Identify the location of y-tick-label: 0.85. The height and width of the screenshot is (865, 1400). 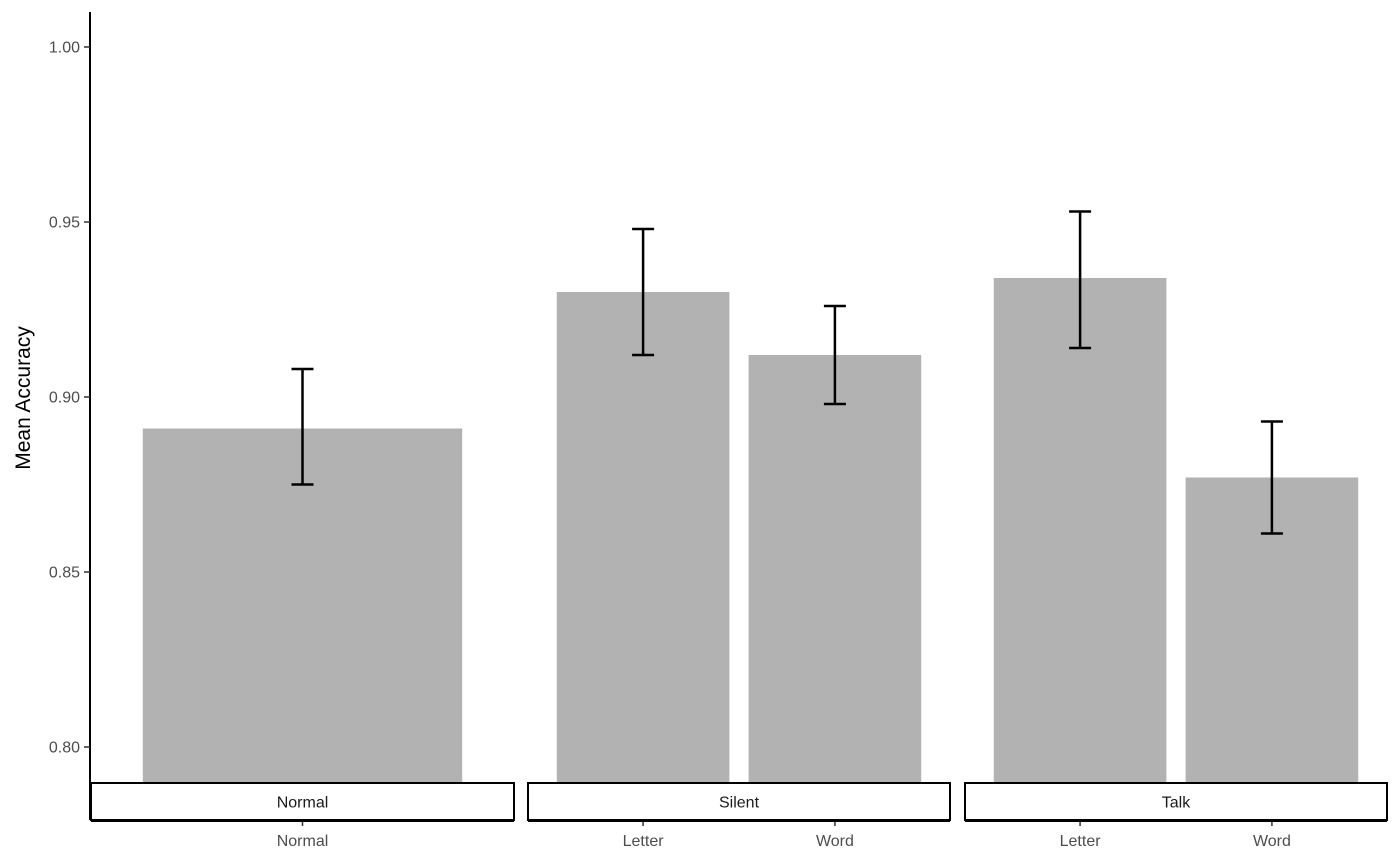
(64, 573).